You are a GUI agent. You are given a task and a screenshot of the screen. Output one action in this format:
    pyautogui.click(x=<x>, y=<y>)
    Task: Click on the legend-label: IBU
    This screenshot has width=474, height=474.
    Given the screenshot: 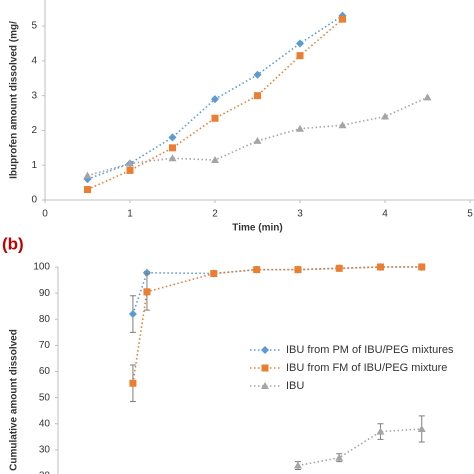 What is the action you would take?
    pyautogui.click(x=295, y=386)
    